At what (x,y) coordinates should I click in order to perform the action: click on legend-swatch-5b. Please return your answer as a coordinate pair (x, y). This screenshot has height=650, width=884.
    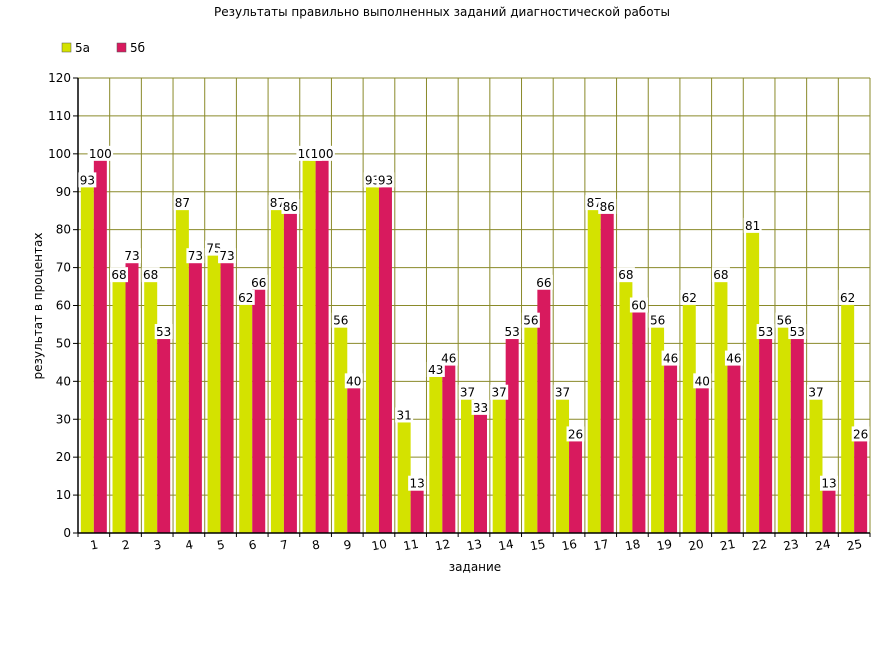
    Looking at the image, I should click on (121, 47).